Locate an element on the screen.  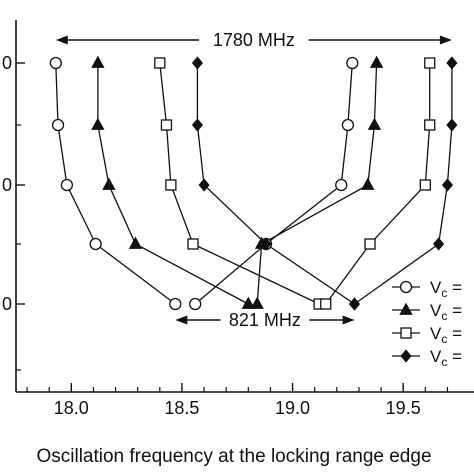
x-tick-label: 19.5 is located at coordinates (403, 408).